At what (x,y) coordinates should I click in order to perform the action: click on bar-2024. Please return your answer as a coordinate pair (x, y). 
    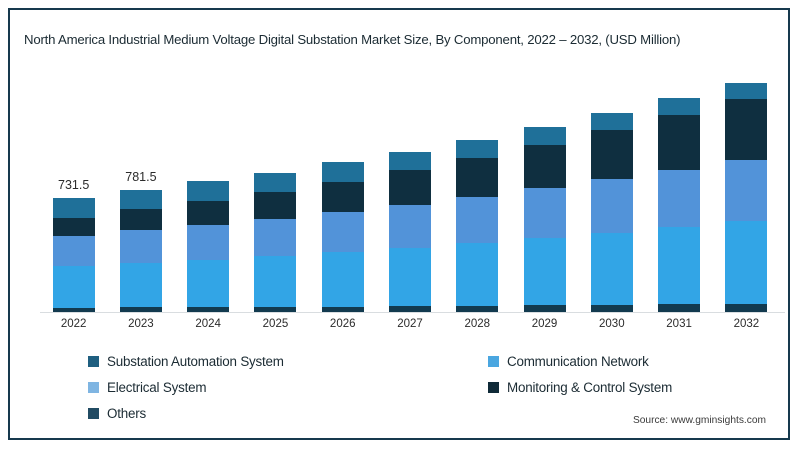
    Looking at the image, I should click on (208, 246).